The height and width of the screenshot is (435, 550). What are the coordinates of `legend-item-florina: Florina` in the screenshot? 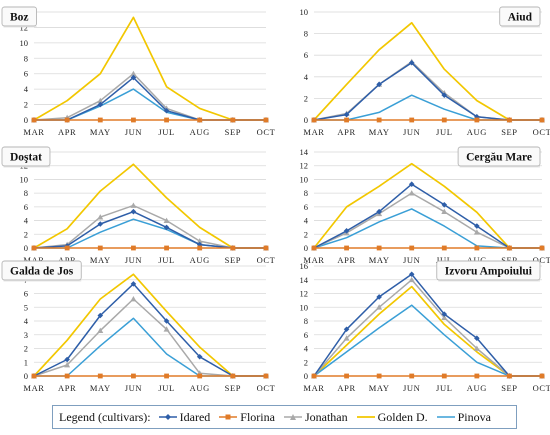 It's located at (247, 417).